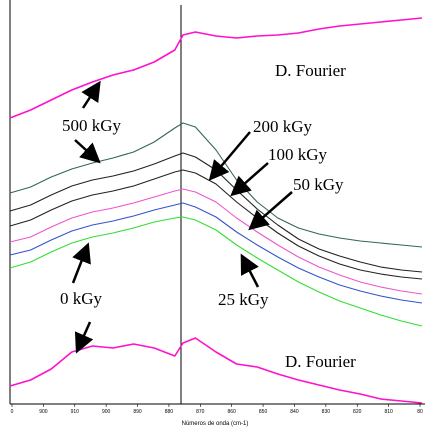  What do you see at coordinates (298, 154) in the screenshot?
I see `annotation-100-kgy: 100 kGy` at bounding box center [298, 154].